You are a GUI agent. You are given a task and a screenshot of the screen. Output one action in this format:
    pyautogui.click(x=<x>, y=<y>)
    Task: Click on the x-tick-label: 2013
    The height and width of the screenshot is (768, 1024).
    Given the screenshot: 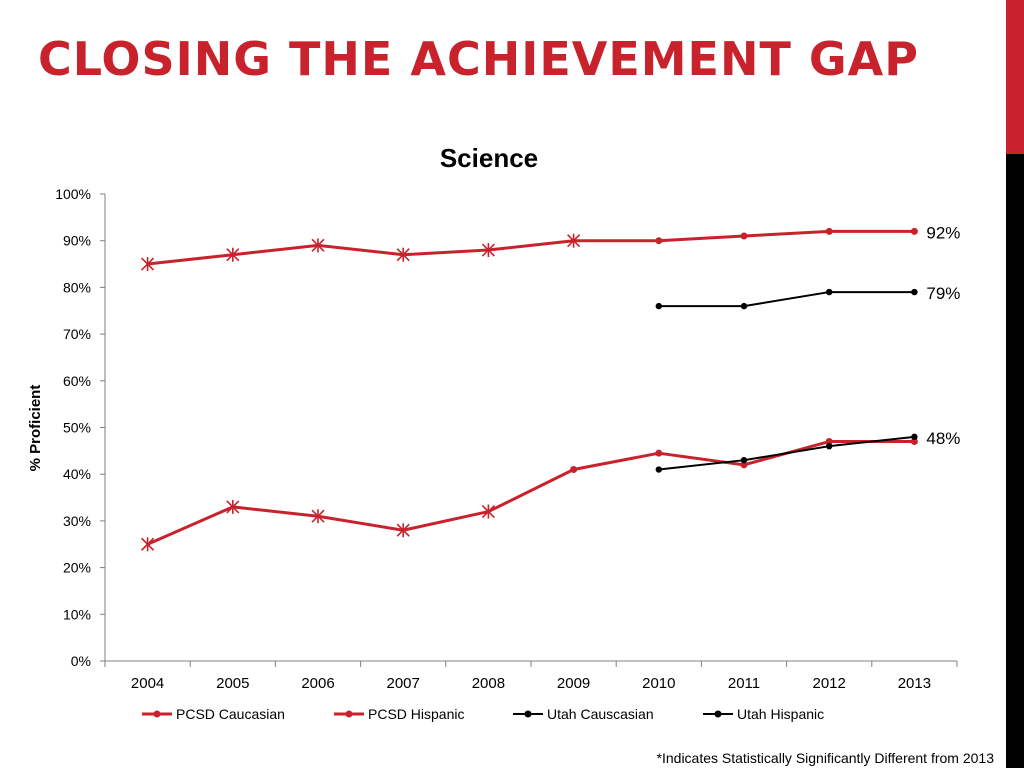 What is the action you would take?
    pyautogui.click(x=914, y=683)
    